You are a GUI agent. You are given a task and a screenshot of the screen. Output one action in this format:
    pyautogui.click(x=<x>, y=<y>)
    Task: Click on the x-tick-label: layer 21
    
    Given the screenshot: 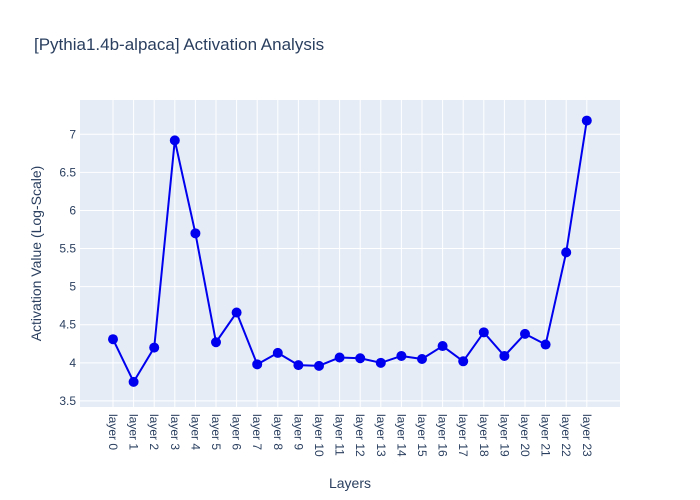 What is the action you would take?
    pyautogui.click(x=546, y=435)
    